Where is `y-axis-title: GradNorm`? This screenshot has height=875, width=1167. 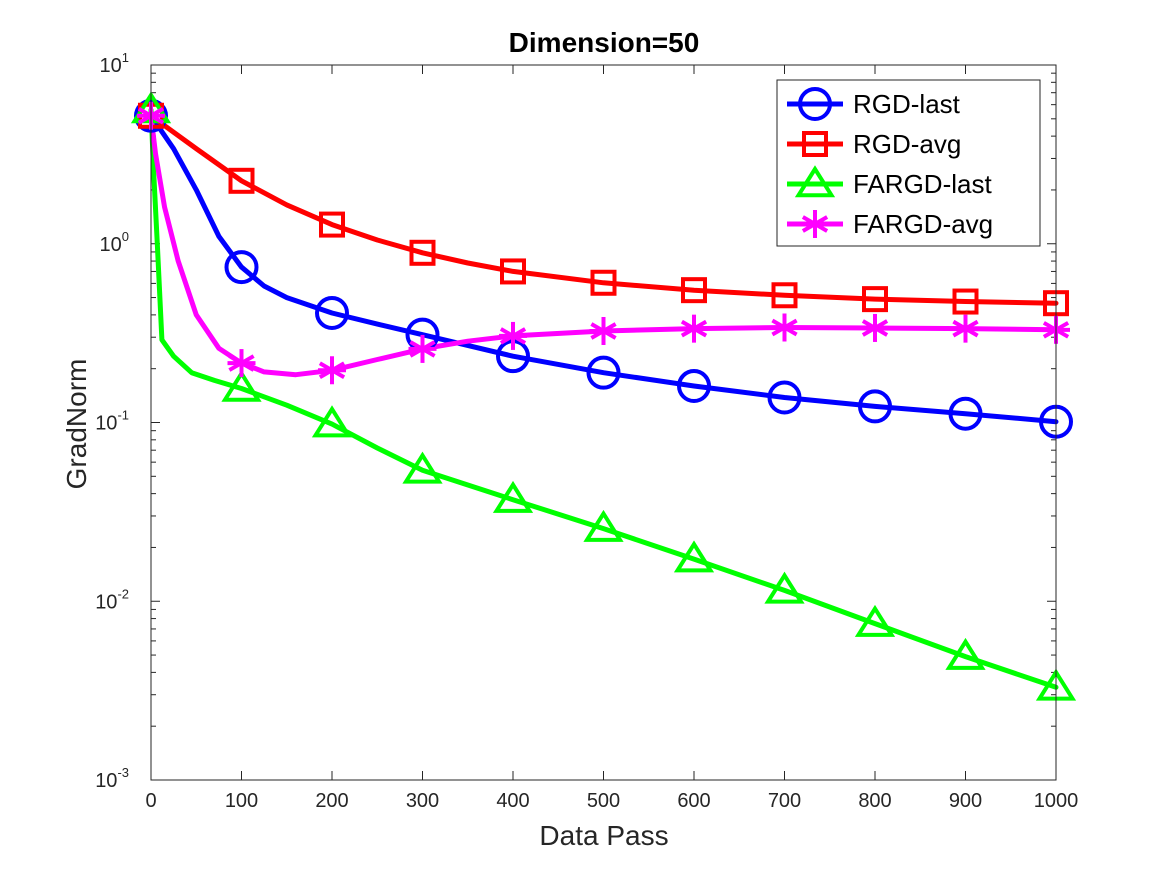 y-axis-title: GradNorm is located at coordinates (76, 424).